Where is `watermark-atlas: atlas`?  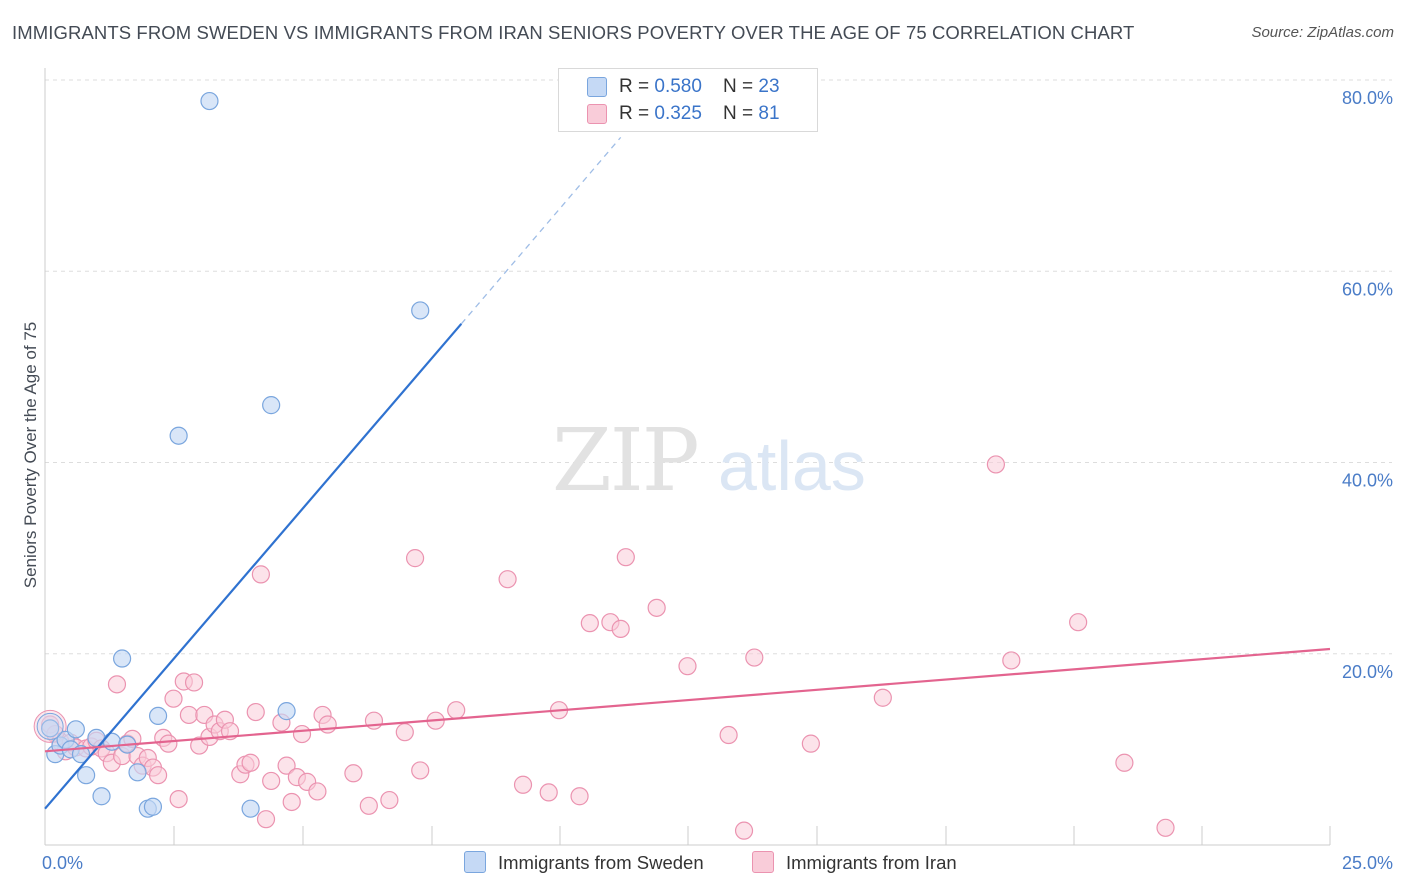 watermark-atlas: atlas is located at coordinates (792, 466).